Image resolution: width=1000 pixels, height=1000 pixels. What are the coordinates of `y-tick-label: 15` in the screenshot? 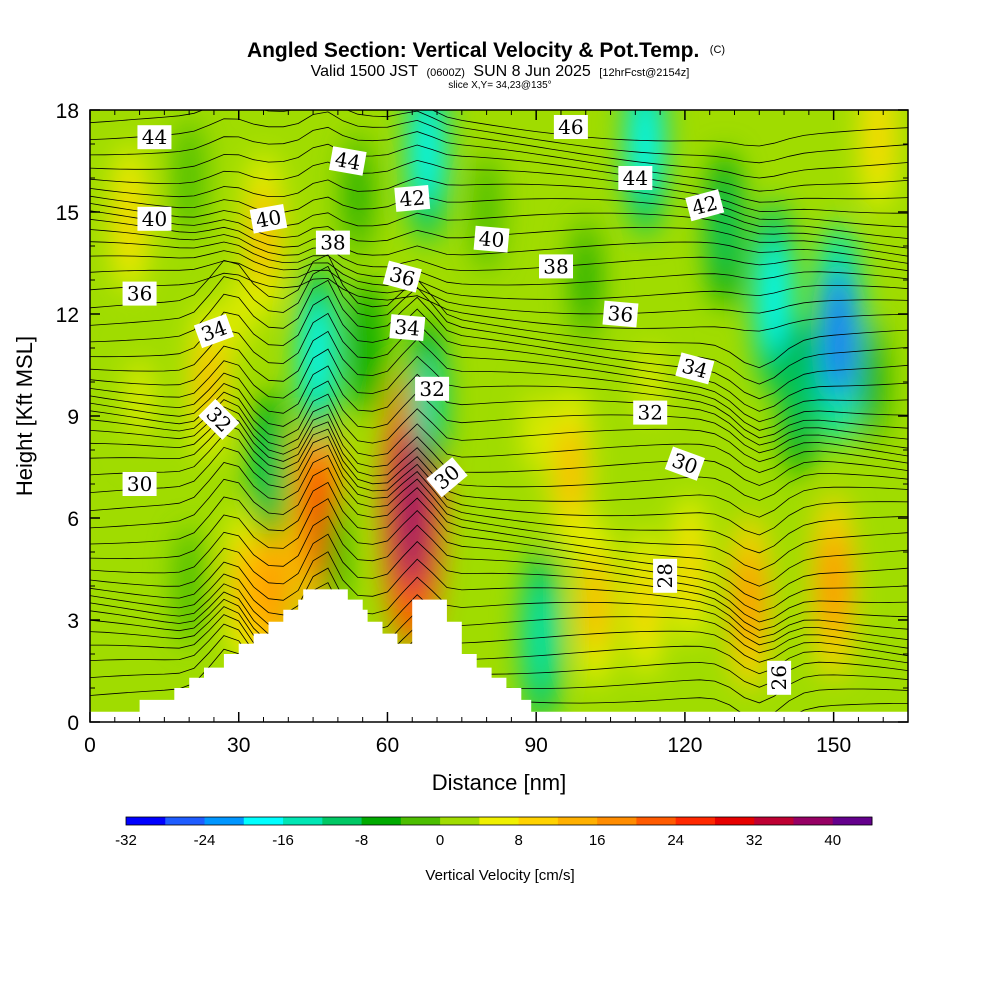 It's located at (67, 213).